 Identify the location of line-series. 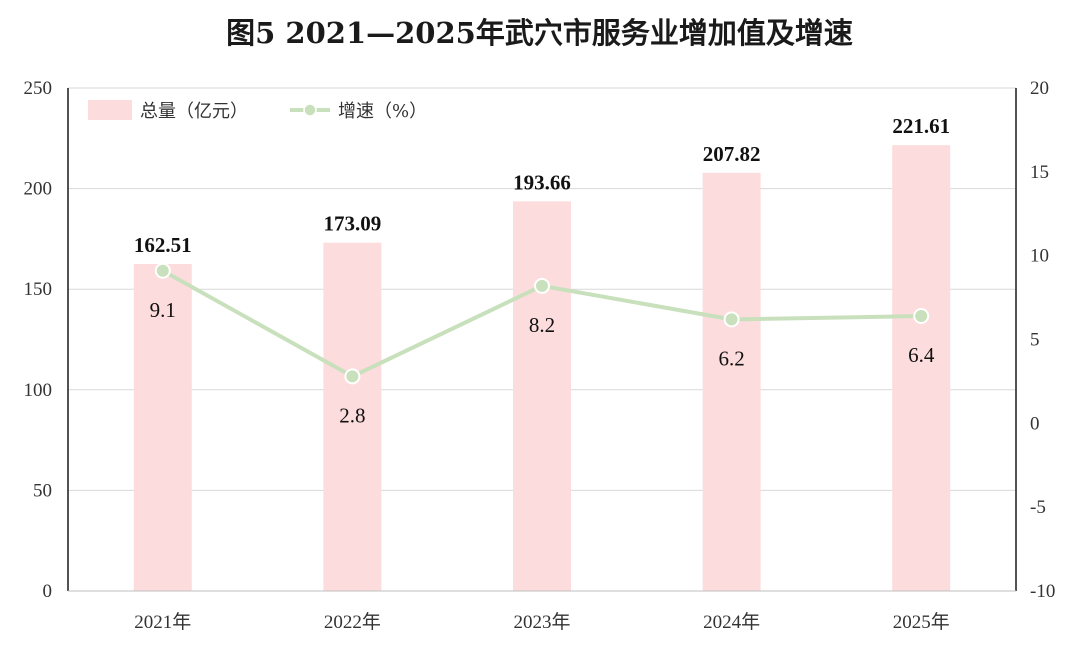
(542, 323).